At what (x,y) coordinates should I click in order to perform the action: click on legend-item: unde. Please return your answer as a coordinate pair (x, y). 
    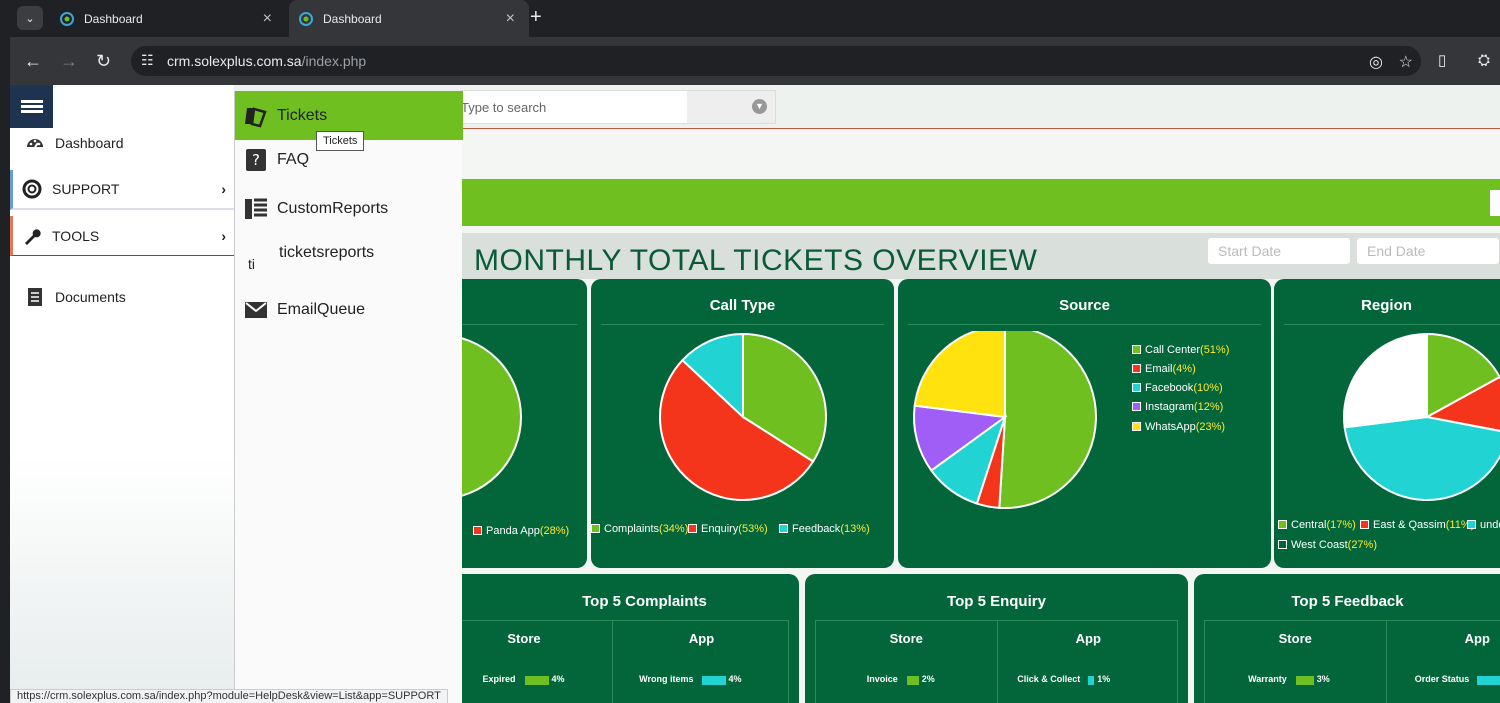
    Looking at the image, I should click on (1483, 525).